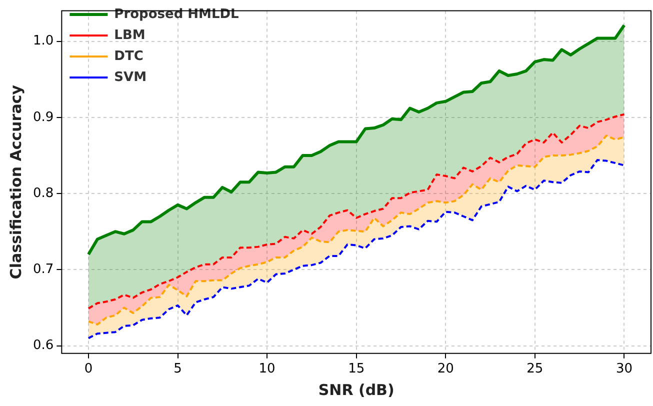 The width and height of the screenshot is (653, 406). Describe the element at coordinates (129, 56) in the screenshot. I see `legend-label: DTC` at that location.